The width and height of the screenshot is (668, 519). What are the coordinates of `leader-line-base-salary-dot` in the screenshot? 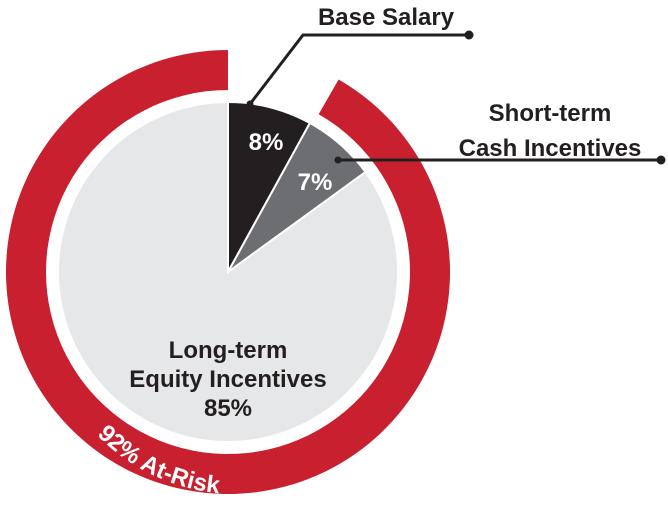 It's located at (469, 35).